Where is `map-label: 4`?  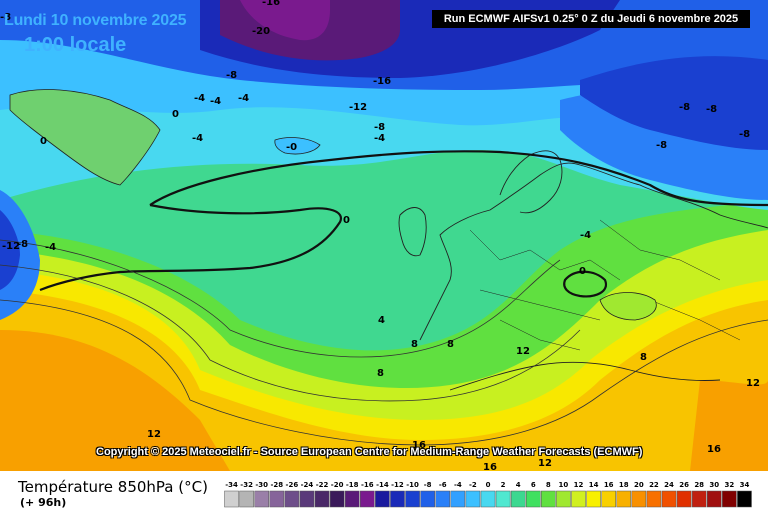
map-label: 4 is located at coordinates (381, 320).